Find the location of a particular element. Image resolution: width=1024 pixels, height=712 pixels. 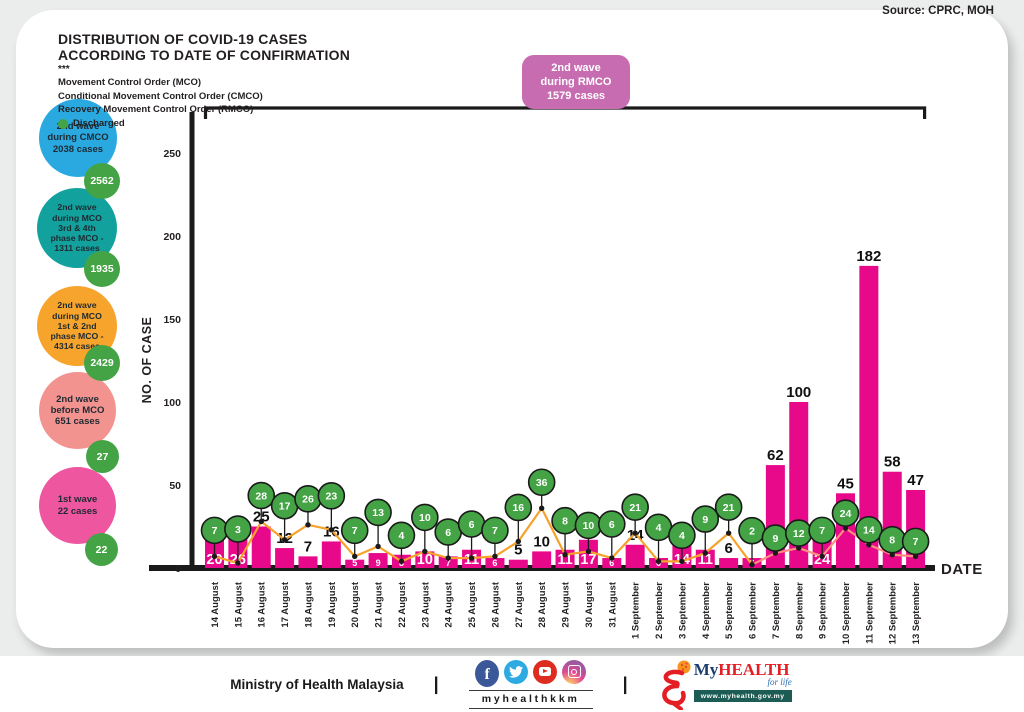

y-tick-100: 100 is located at coordinates (172, 403).